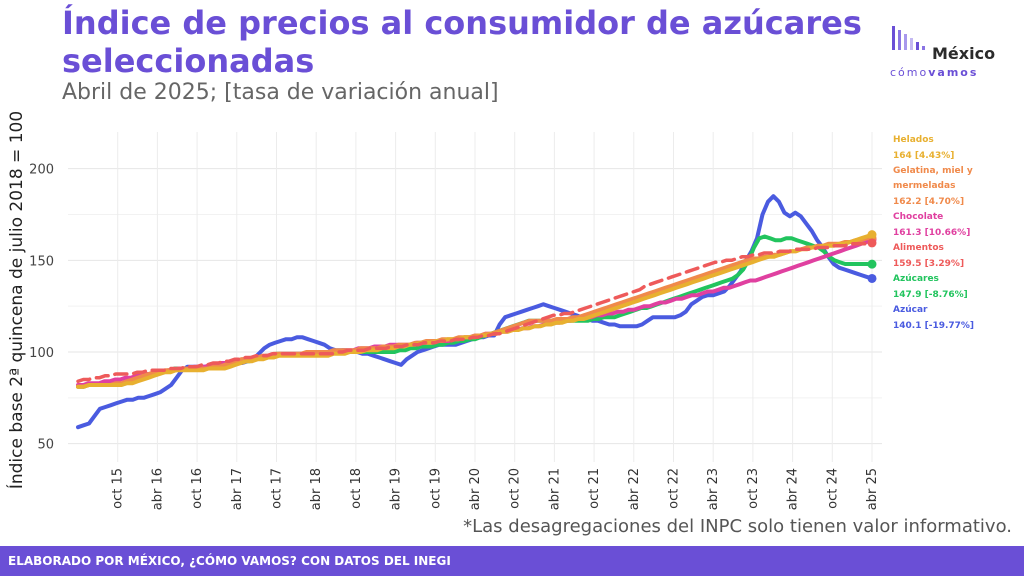 The height and width of the screenshot is (576, 1024). What do you see at coordinates (753, 488) in the screenshot?
I see `x-tick-label: oct 23` at bounding box center [753, 488].